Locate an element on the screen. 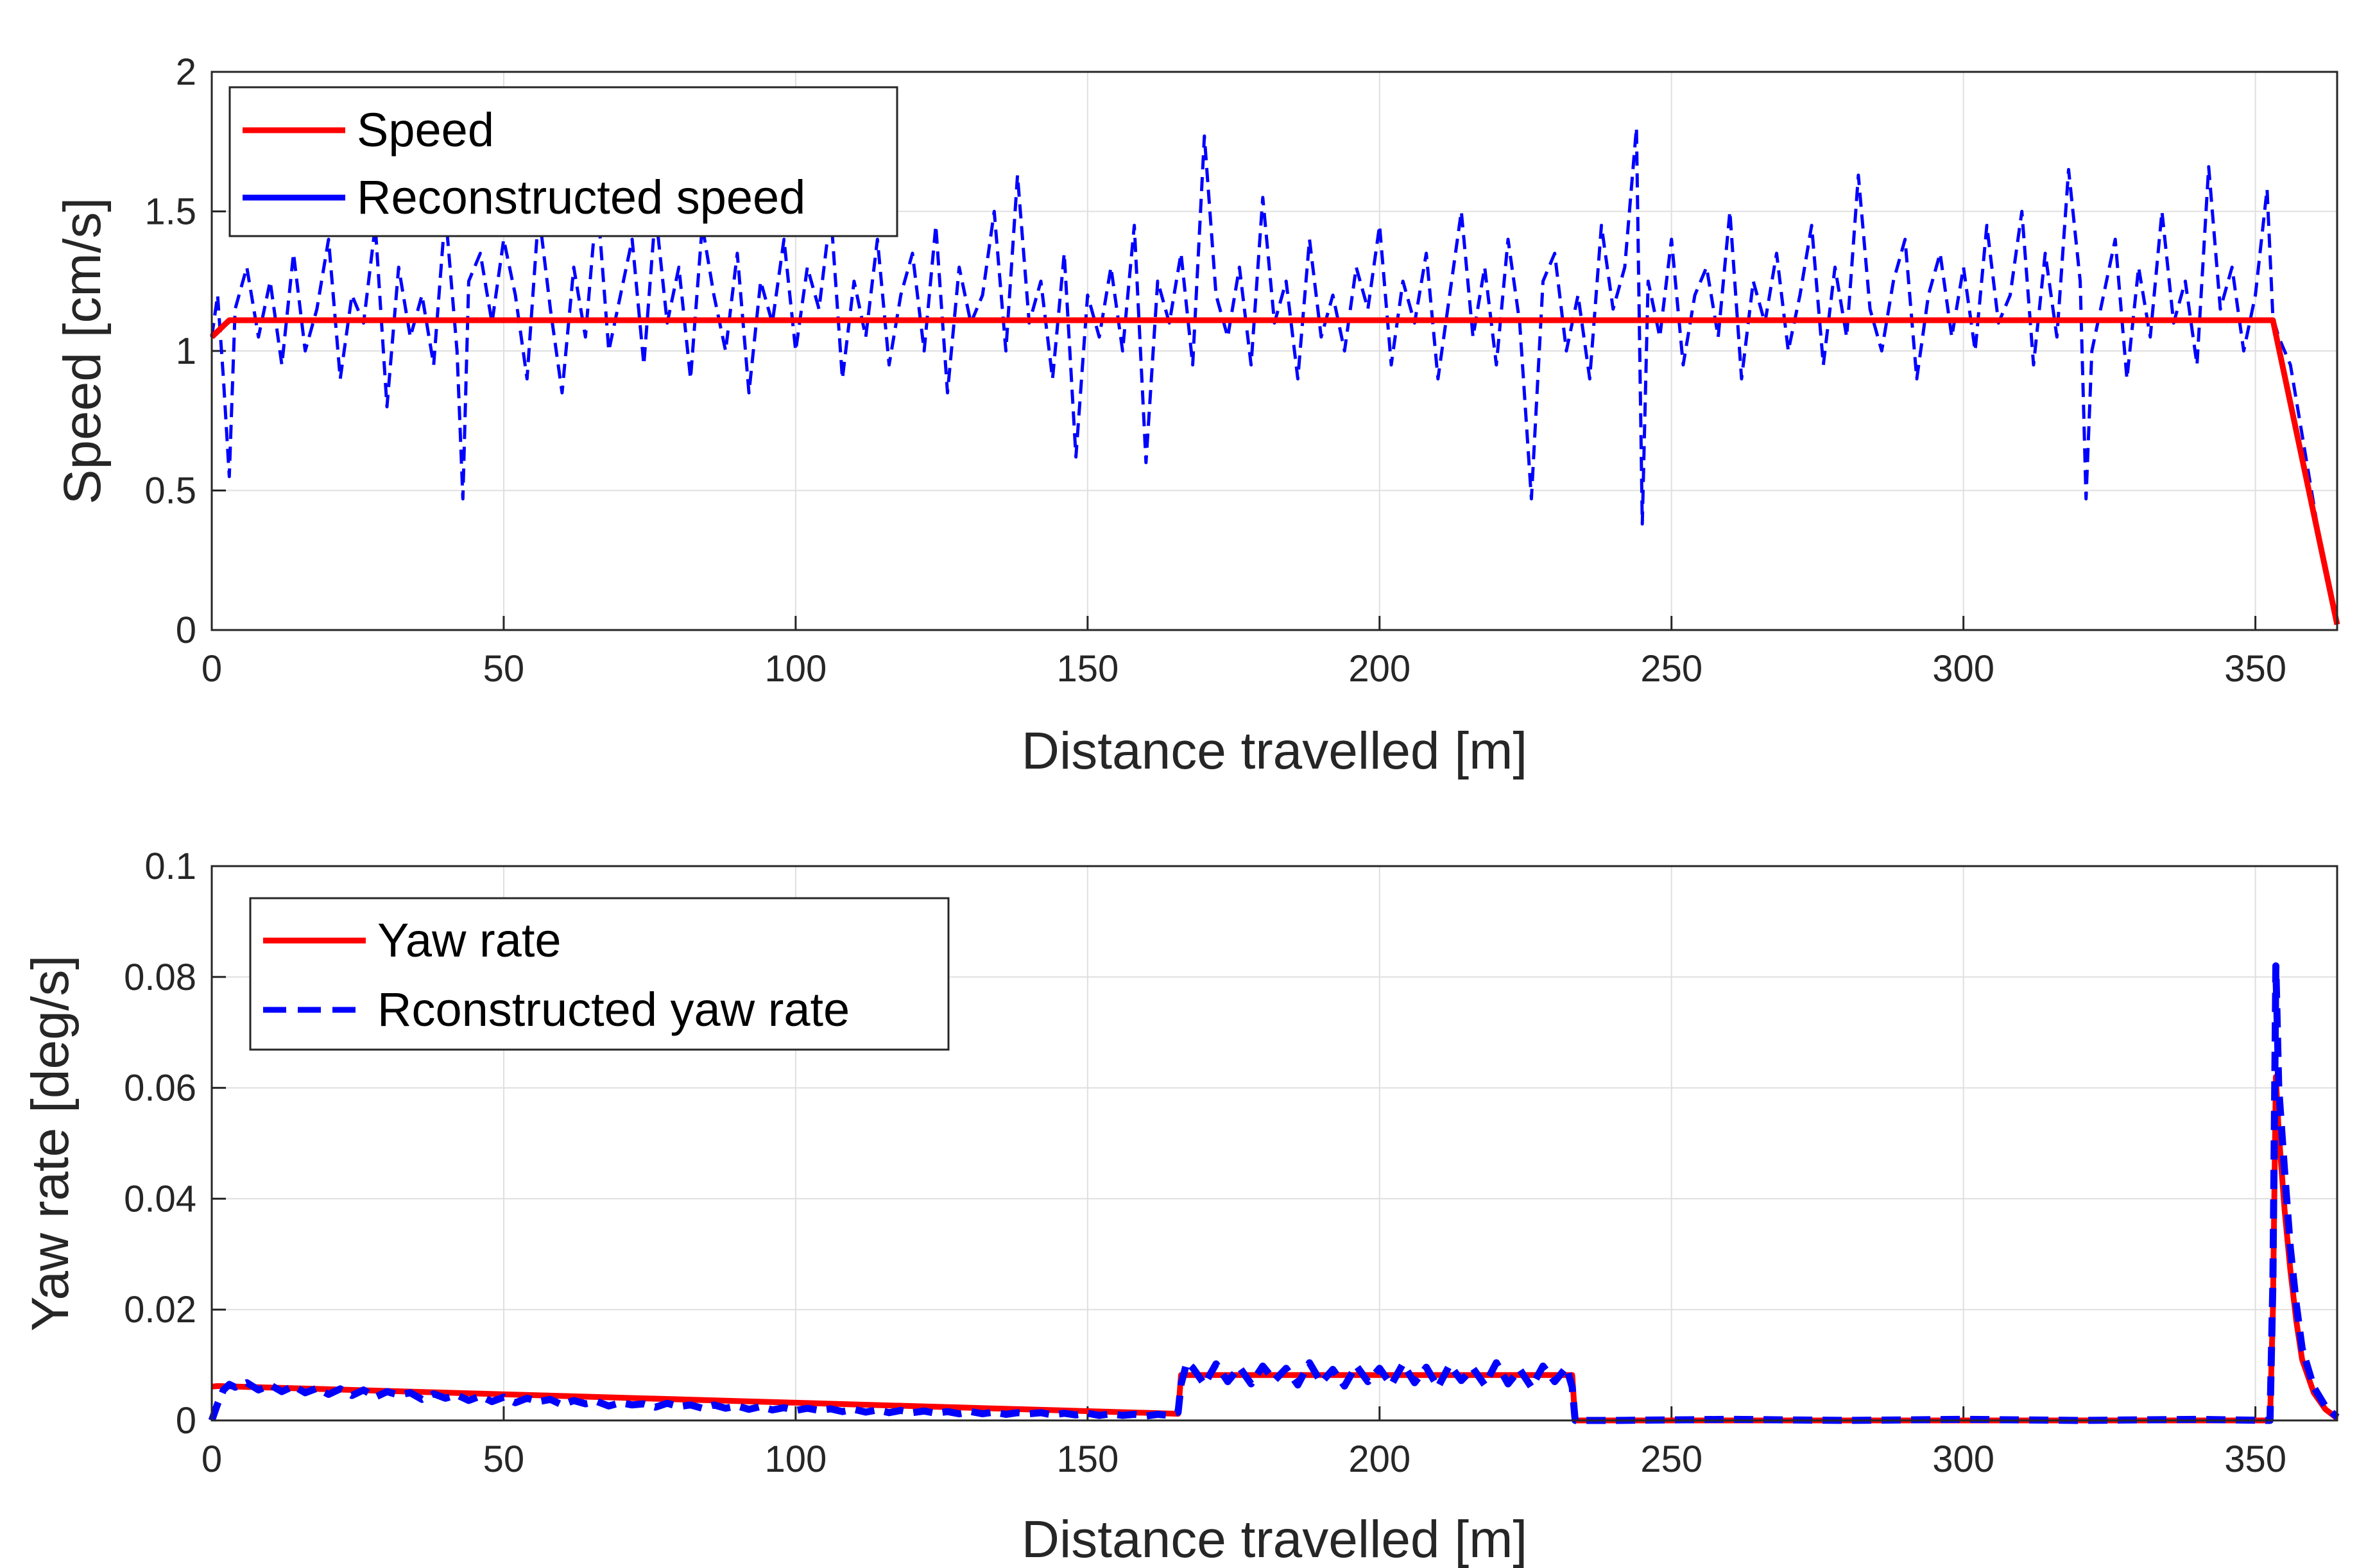 The width and height of the screenshot is (2375, 1568). legend-yaw-rate-label: Yaw rate is located at coordinates (469, 940).